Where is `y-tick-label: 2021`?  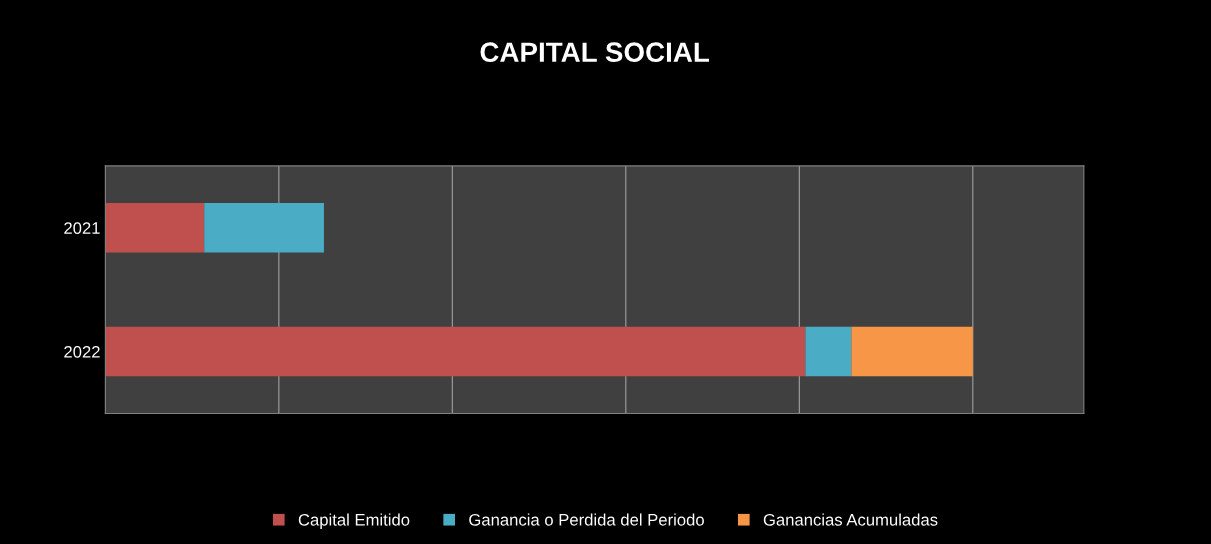 y-tick-label: 2021 is located at coordinates (82, 228).